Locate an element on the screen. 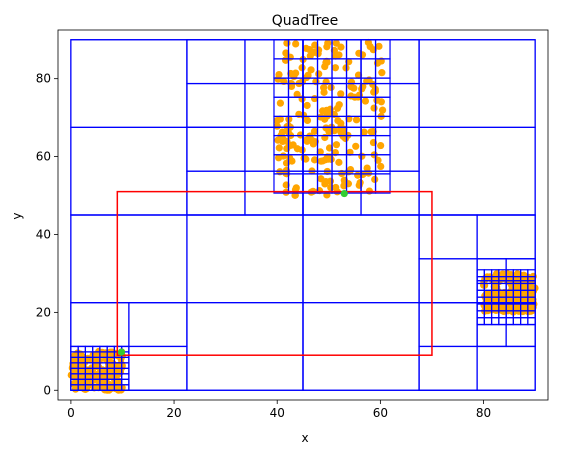  y-tick-label: 20 is located at coordinates (43, 312).